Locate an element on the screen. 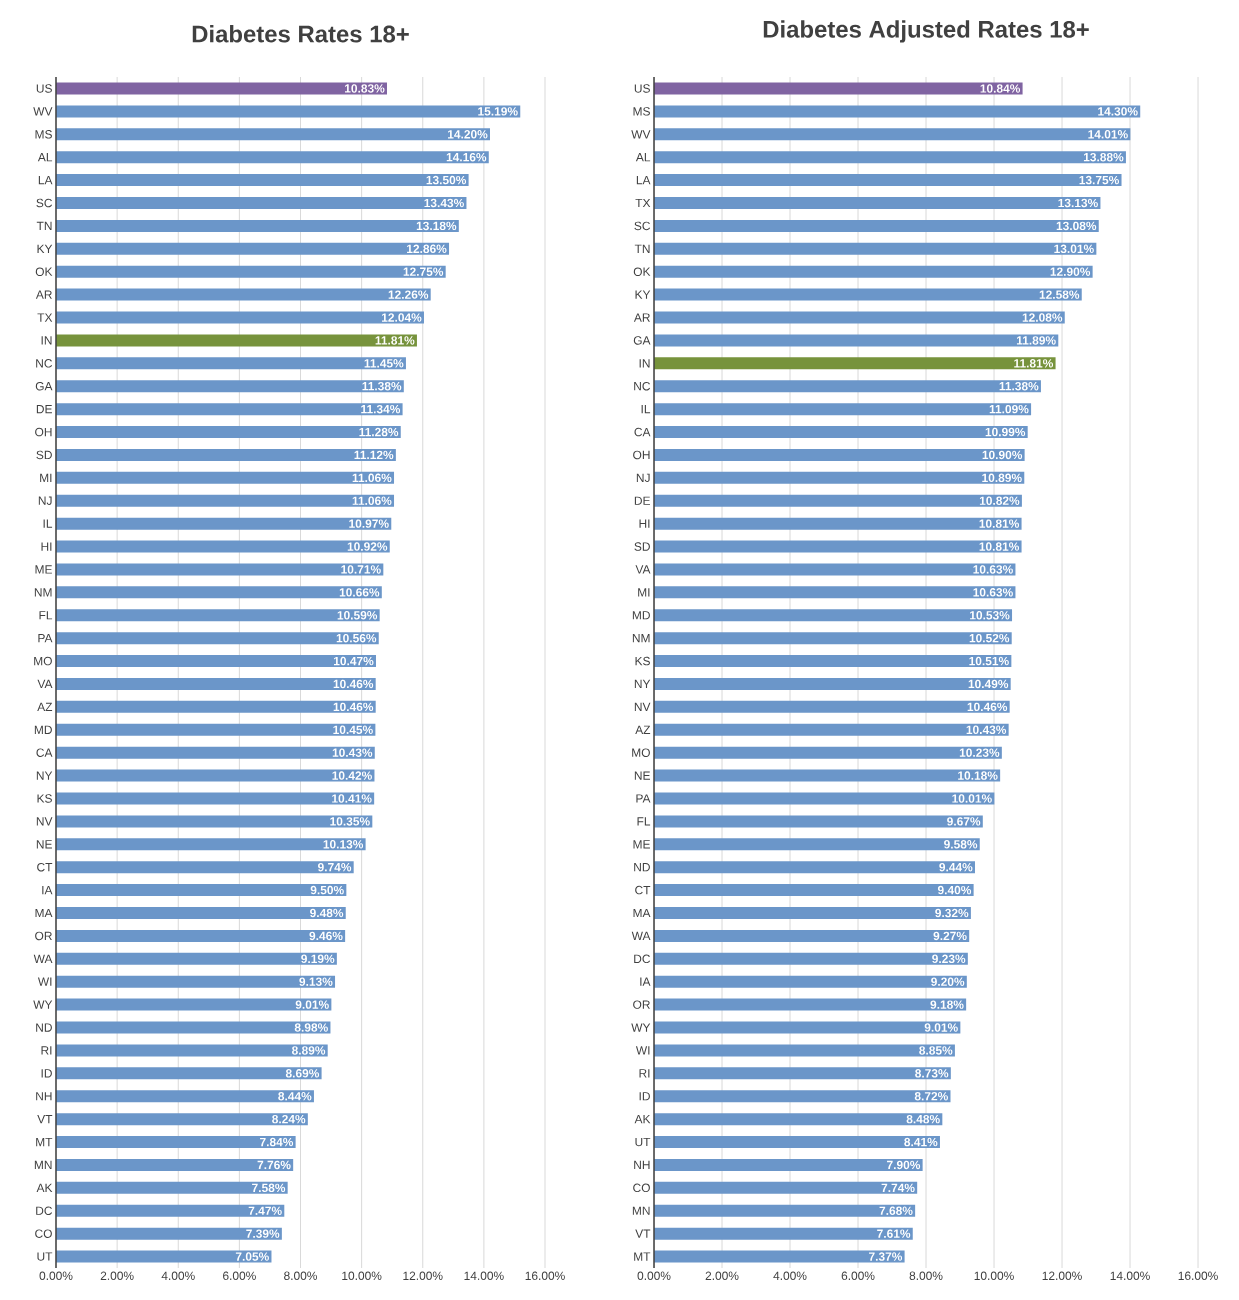  data-label: 8.89% is located at coordinates (308, 1050).